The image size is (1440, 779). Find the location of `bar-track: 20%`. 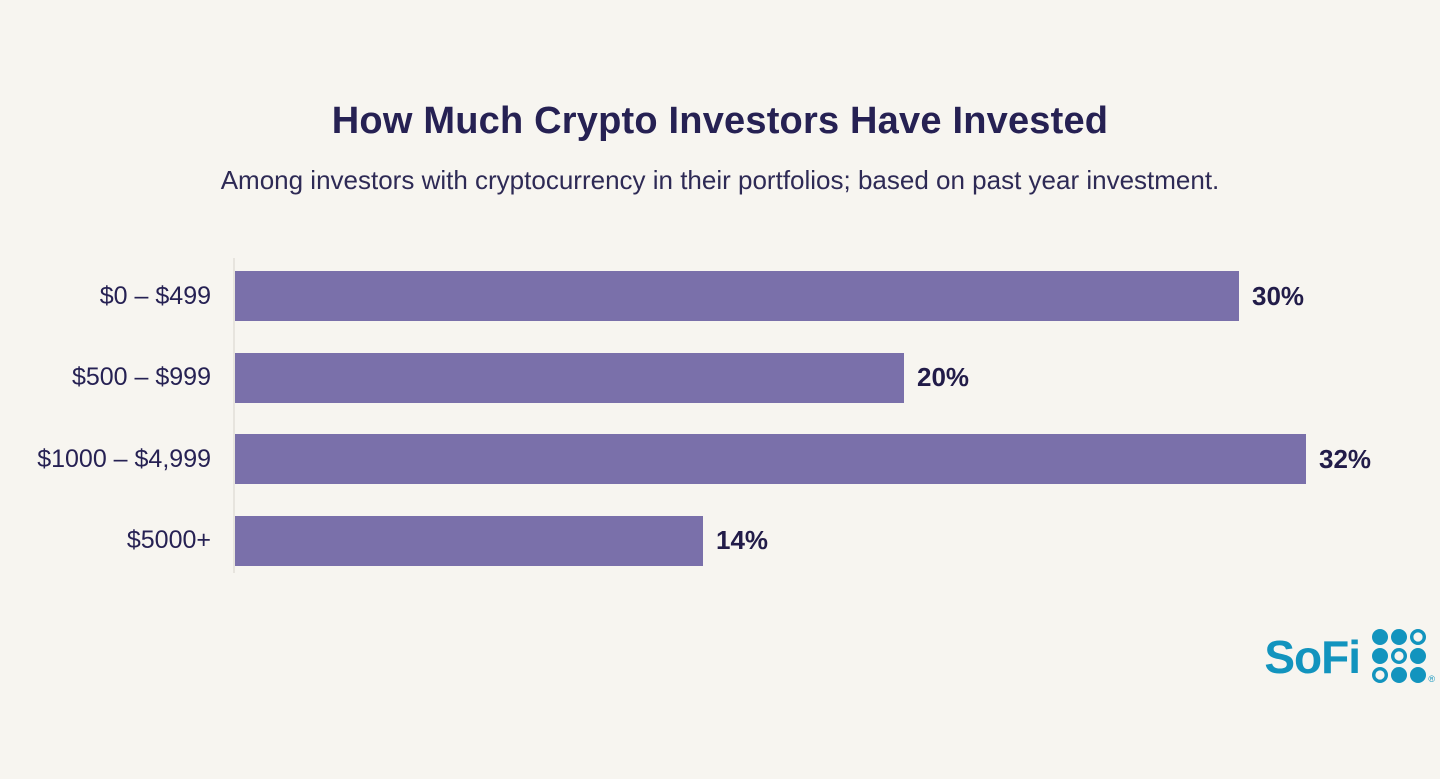

bar-track: 20% is located at coordinates (837, 377).